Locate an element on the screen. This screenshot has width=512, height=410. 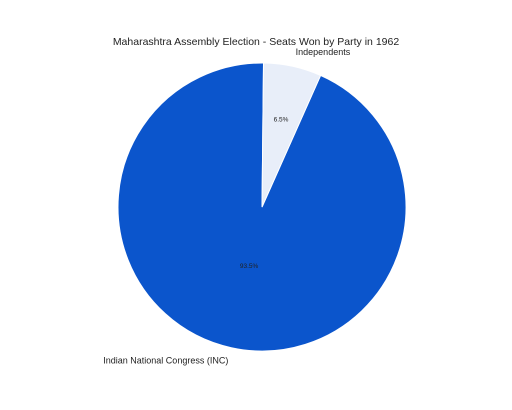
pct-label-independents: 6.5% is located at coordinates (281, 119).